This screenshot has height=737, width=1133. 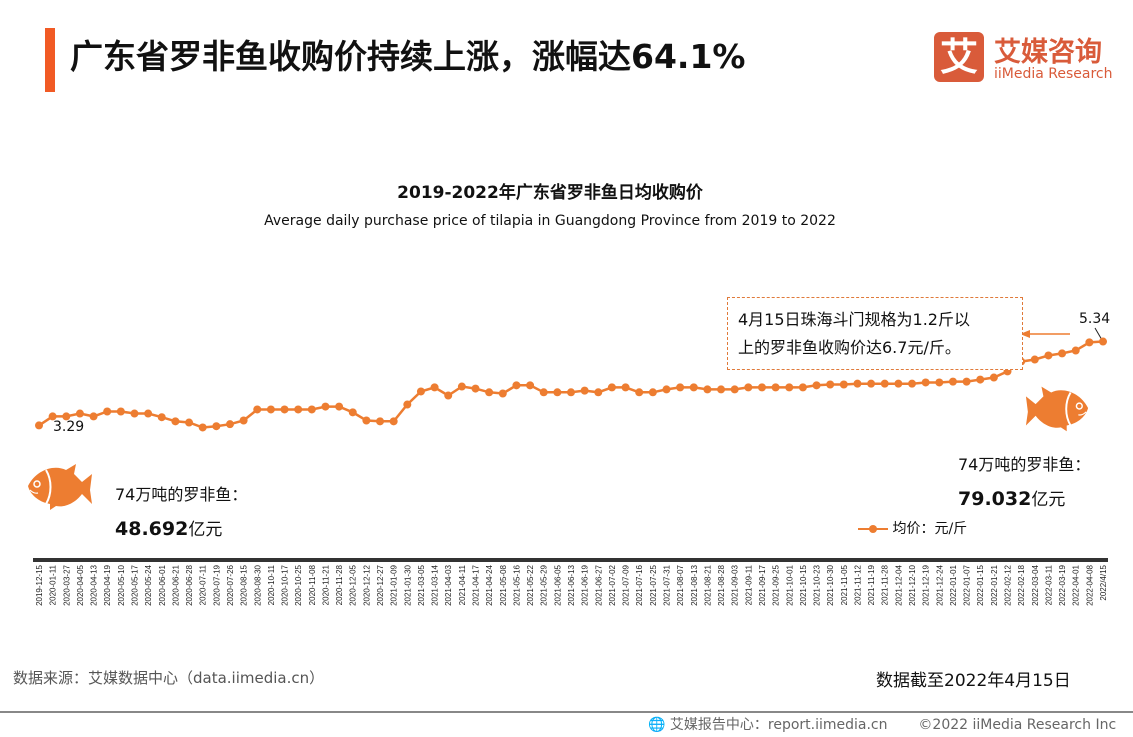 I want to click on x-tick-label: 2022-04-01, so click(x=1076, y=584).